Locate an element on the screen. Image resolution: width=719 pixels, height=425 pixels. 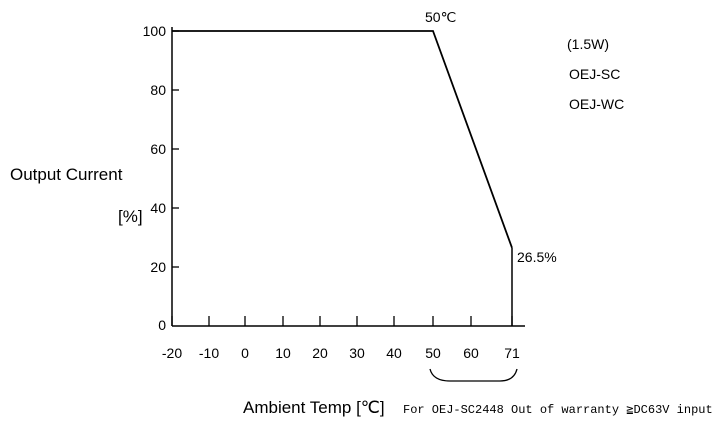
x-tick-label: 71 is located at coordinates (512, 353).